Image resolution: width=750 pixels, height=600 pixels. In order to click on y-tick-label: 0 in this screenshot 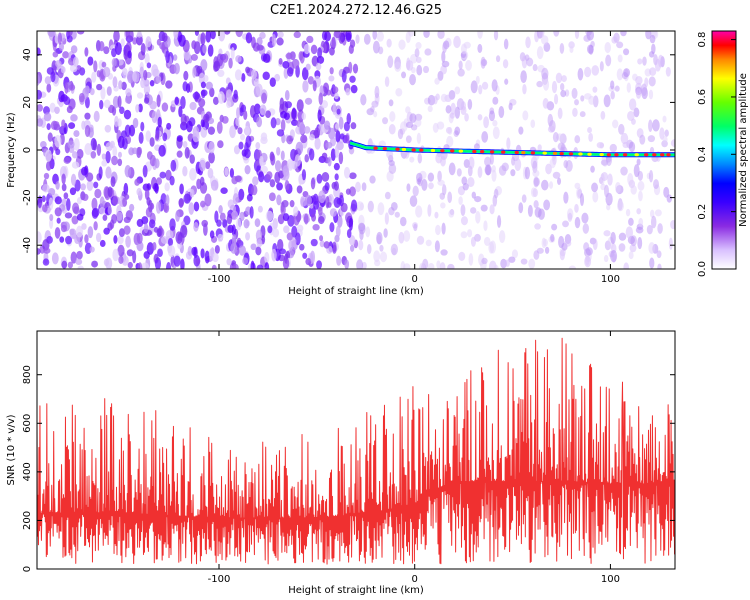, I will do `click(27, 150)`.